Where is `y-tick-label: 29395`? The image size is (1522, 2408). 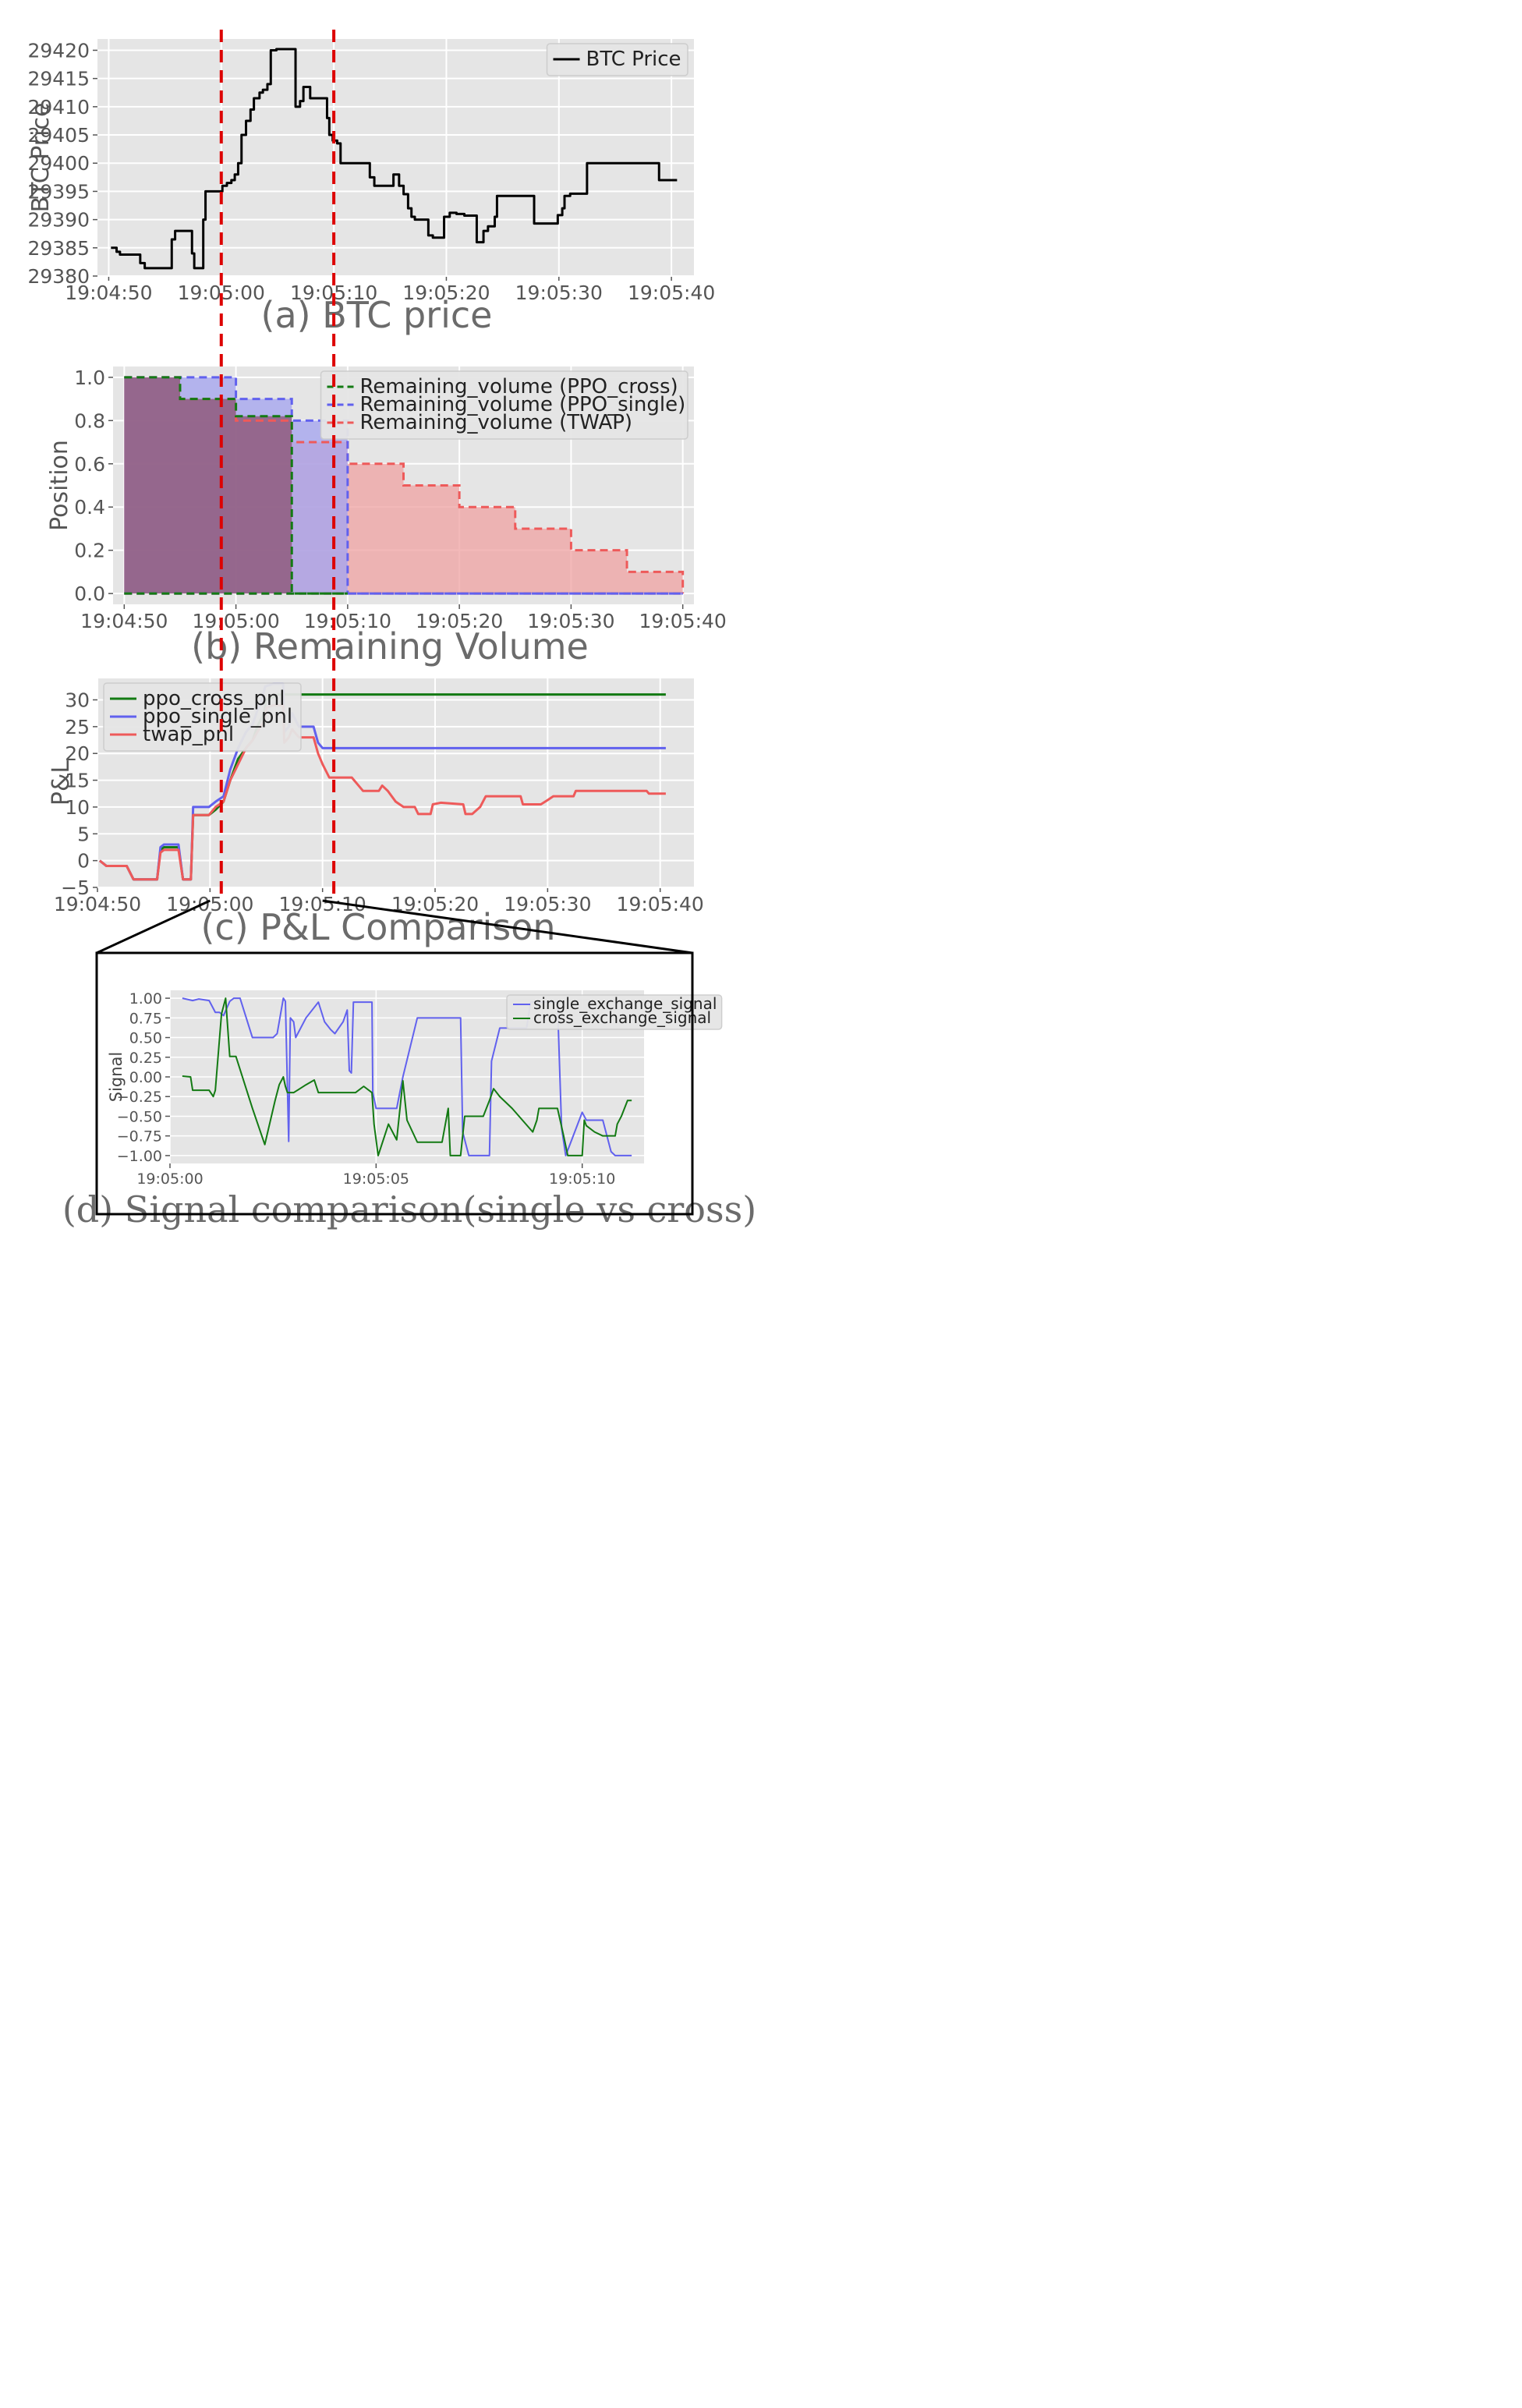 y-tick-label: 29395 is located at coordinates (58, 191).